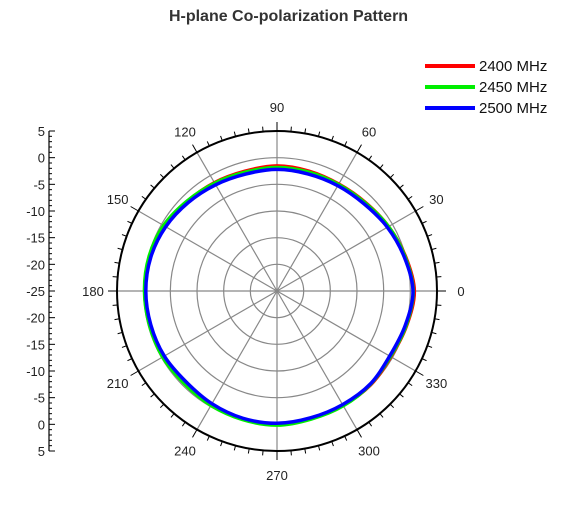  What do you see at coordinates (118, 199) in the screenshot?
I see `angular-tick-label: 150` at bounding box center [118, 199].